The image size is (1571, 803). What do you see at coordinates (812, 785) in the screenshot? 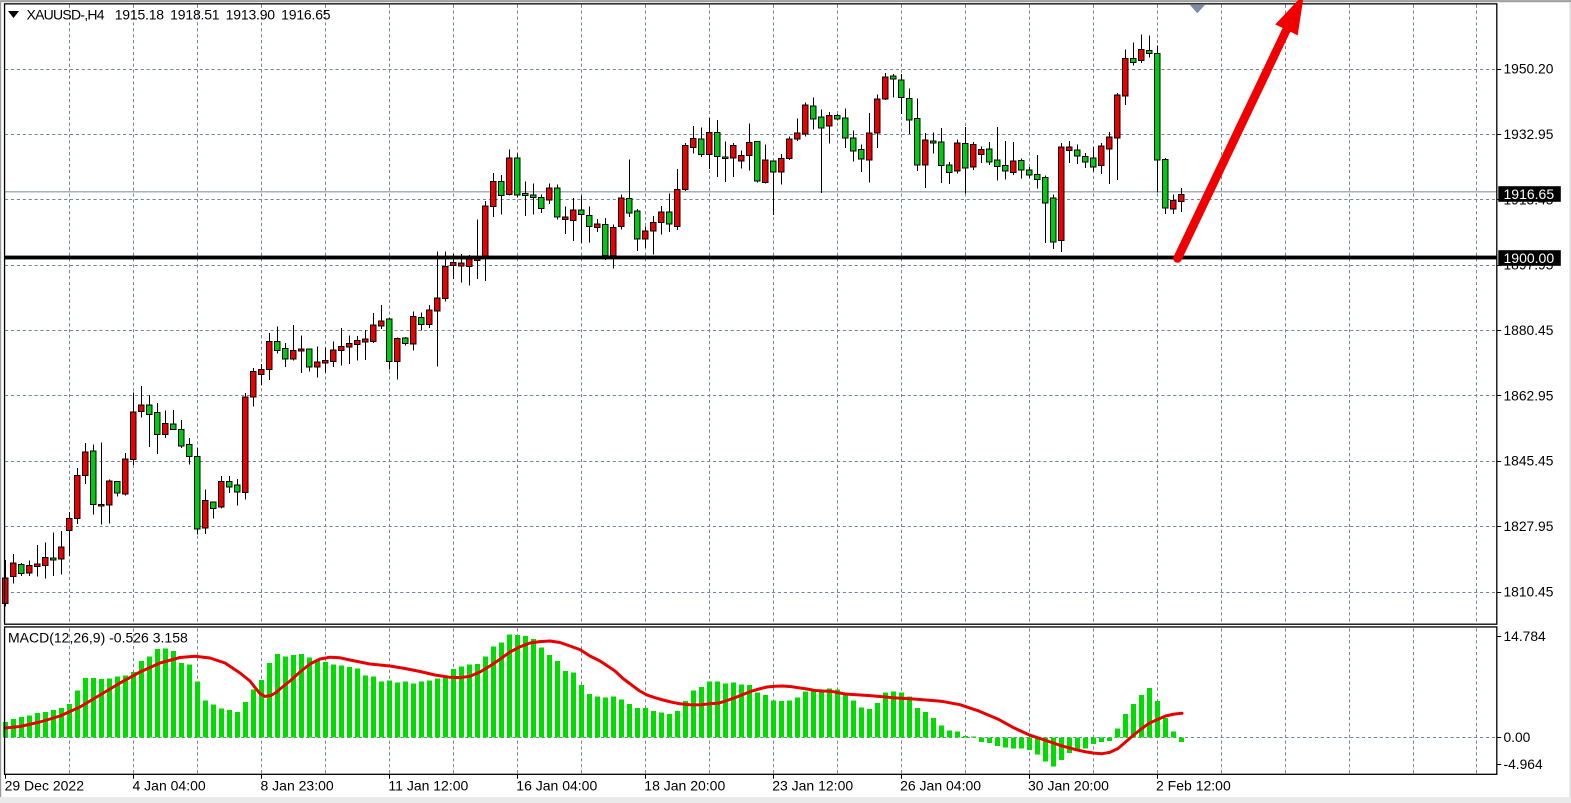
I see `svg-text: 23 Jan 12:00` at bounding box center [812, 785].